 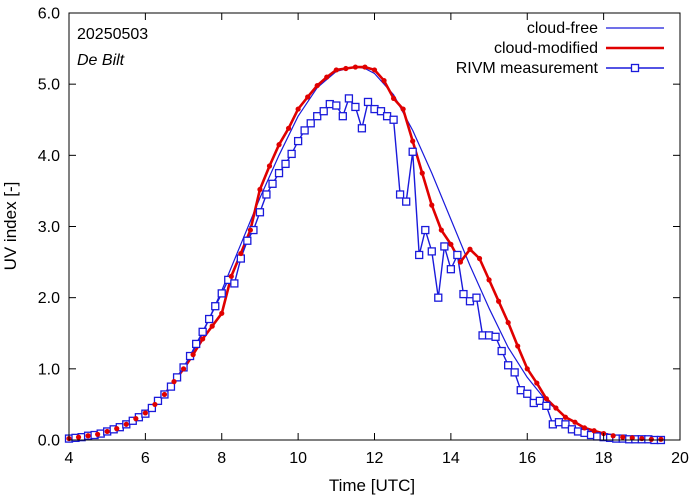 I want to click on legend-marker, so click(x=635, y=68).